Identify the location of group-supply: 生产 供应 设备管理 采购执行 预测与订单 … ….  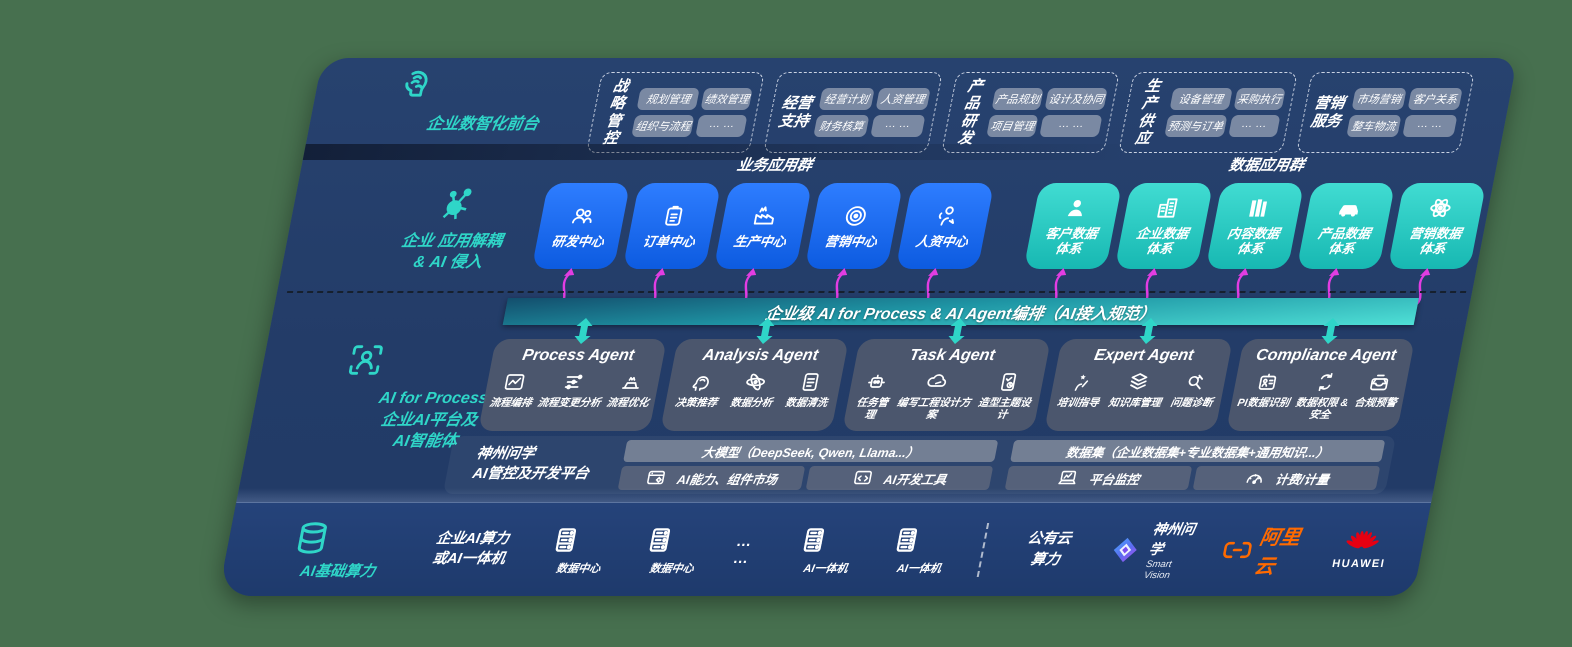
(1208, 112).